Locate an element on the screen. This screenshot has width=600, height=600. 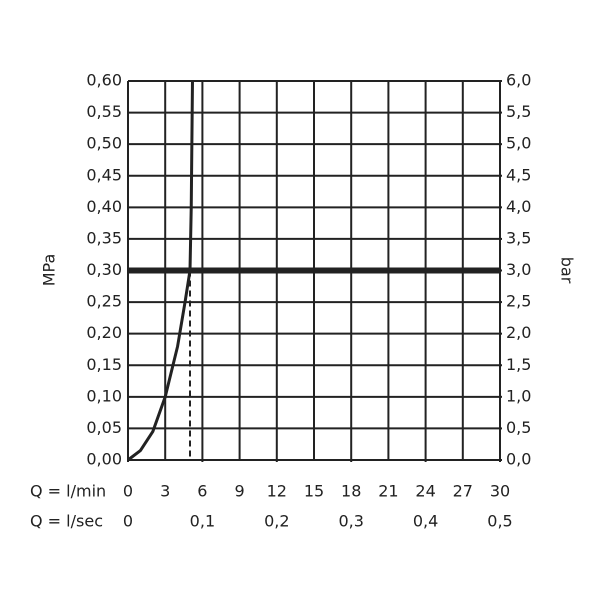
x-axis-label: Q = l/min is located at coordinates (68, 491).